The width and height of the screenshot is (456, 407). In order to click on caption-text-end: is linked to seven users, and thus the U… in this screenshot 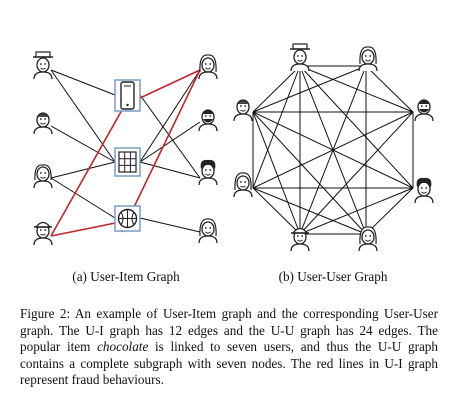, I will do `click(229, 363)`.